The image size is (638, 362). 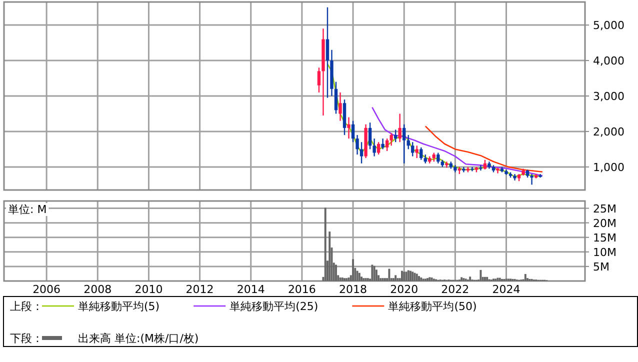 I want to click on xtick: 2012, so click(x=200, y=289).